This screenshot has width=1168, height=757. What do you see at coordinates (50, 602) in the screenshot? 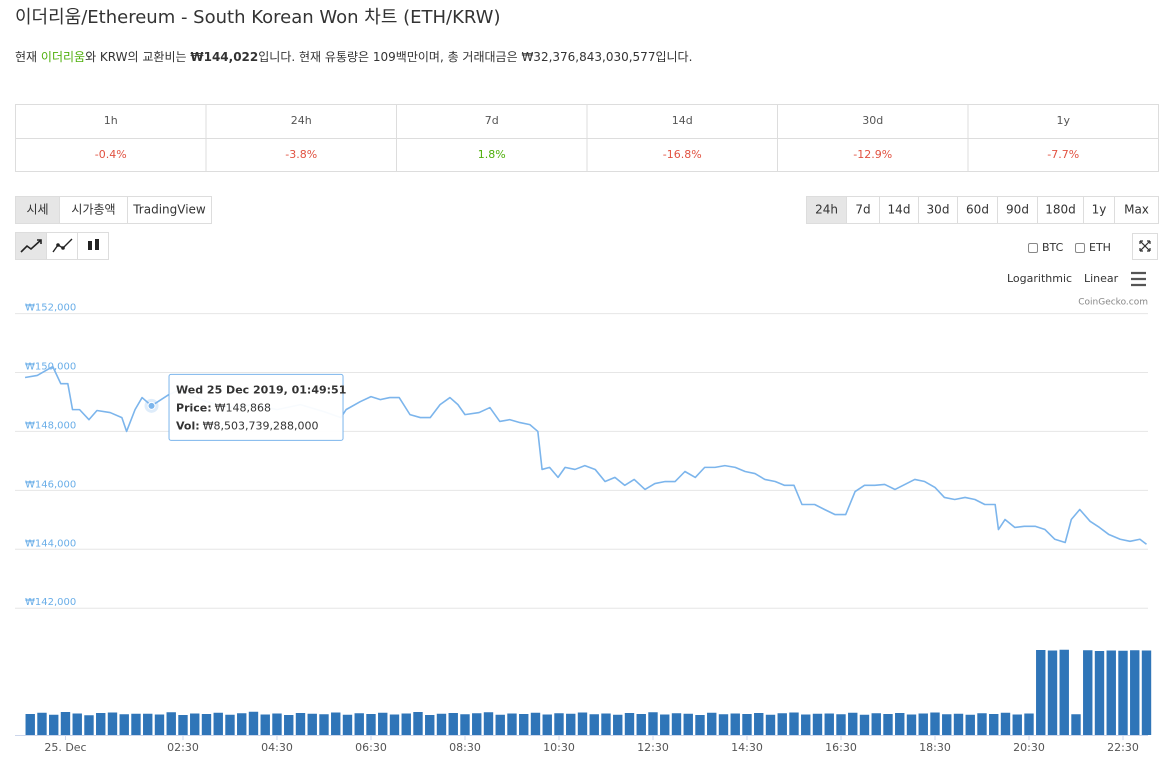
I see `y-tick-label: ₩142,000` at bounding box center [50, 602].